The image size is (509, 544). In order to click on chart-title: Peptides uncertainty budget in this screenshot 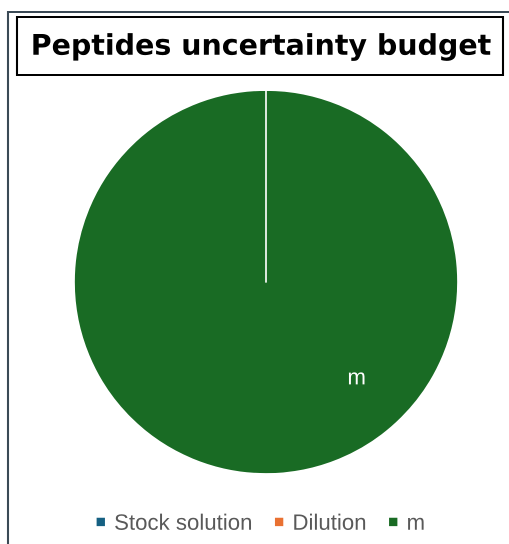, I will do `click(262, 47)`.